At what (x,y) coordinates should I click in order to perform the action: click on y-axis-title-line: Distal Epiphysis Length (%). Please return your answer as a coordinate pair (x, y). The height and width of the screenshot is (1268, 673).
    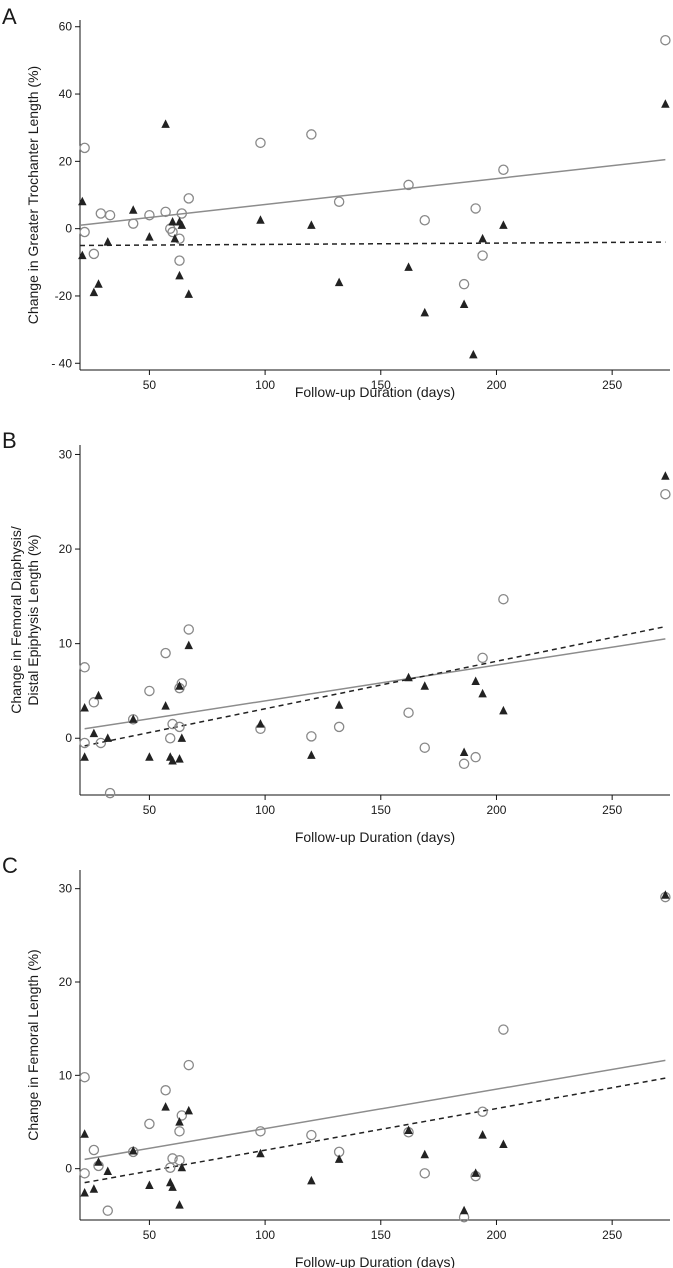
    Looking at the image, I should click on (33, 619).